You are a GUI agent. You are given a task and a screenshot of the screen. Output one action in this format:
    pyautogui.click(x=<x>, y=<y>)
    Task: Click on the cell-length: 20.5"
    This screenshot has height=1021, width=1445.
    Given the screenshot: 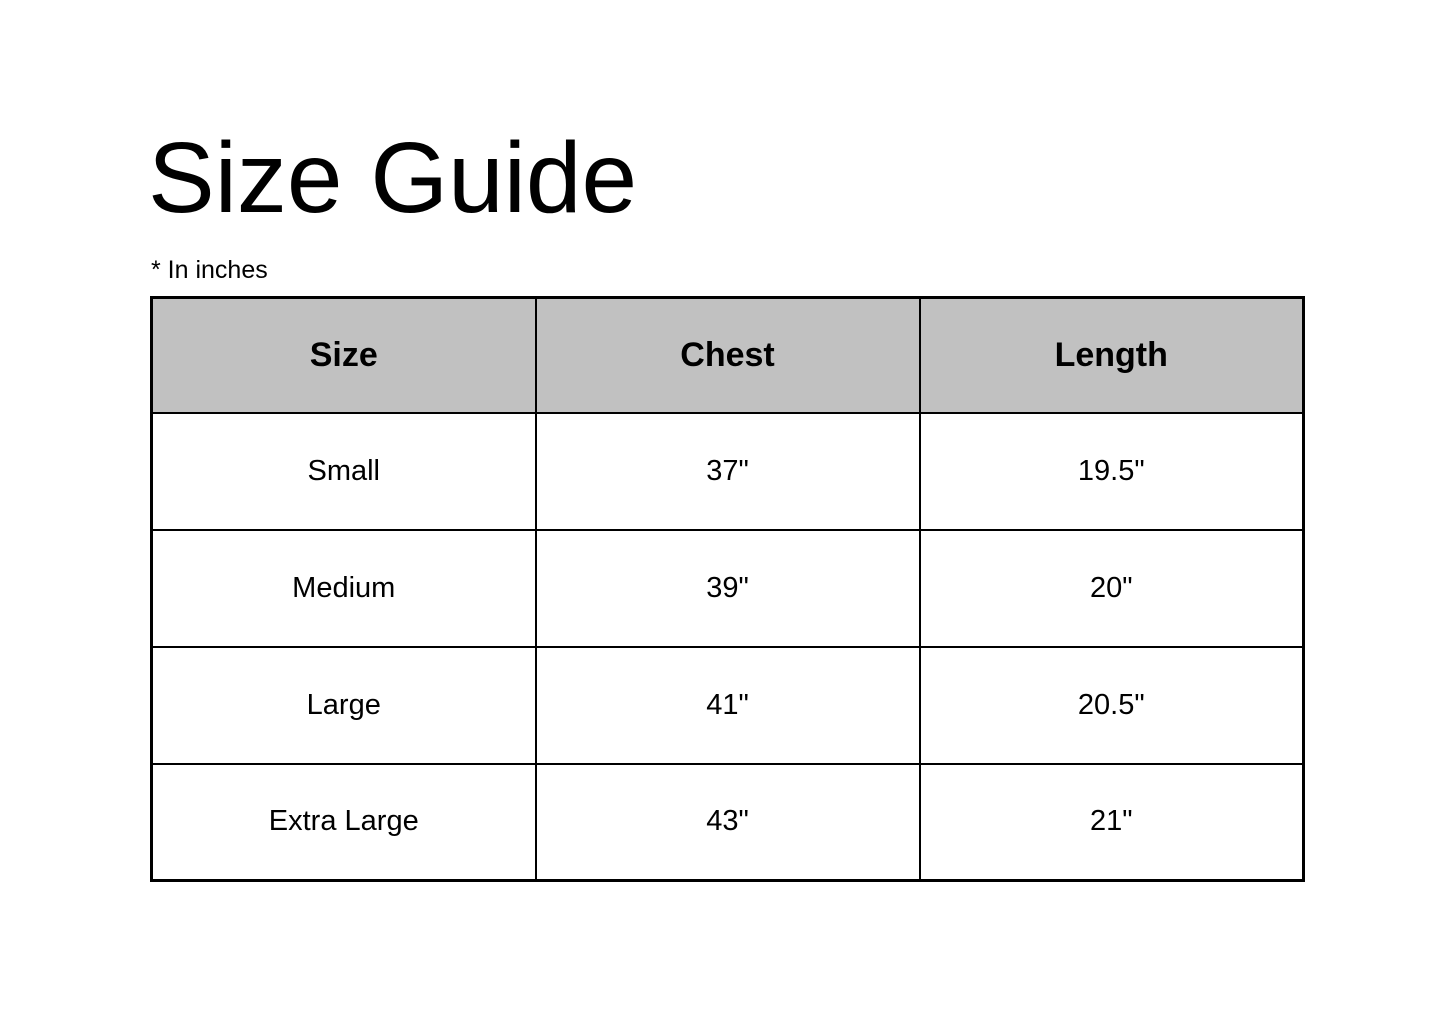 What is the action you would take?
    pyautogui.click(x=1111, y=705)
    